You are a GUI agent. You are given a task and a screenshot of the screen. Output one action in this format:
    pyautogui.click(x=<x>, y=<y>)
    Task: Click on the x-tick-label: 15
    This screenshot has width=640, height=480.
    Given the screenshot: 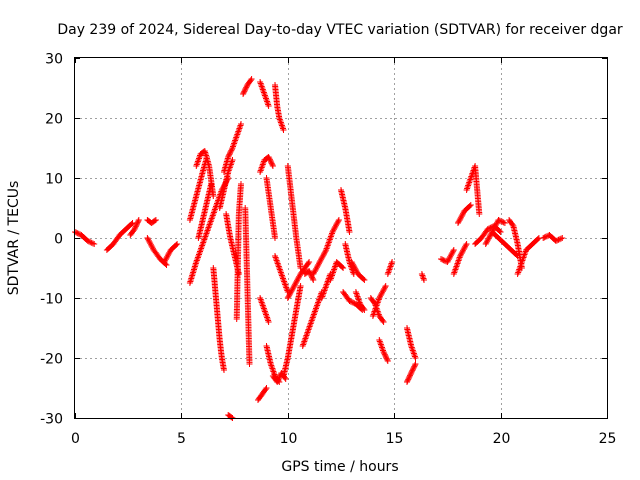 What is the action you would take?
    pyautogui.click(x=395, y=439)
    